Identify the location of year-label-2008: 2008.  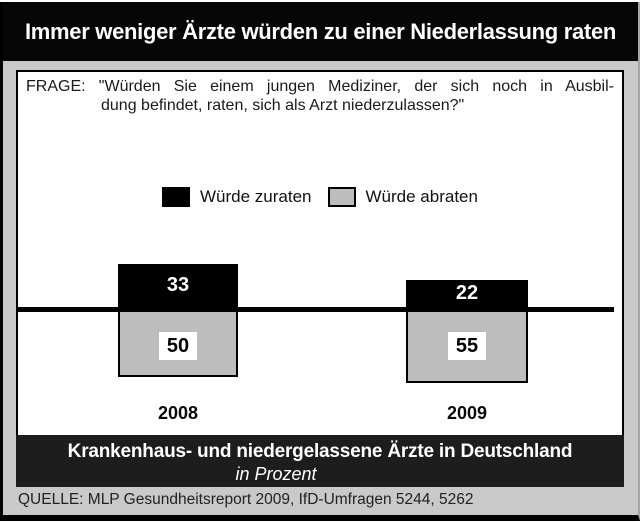
(178, 413).